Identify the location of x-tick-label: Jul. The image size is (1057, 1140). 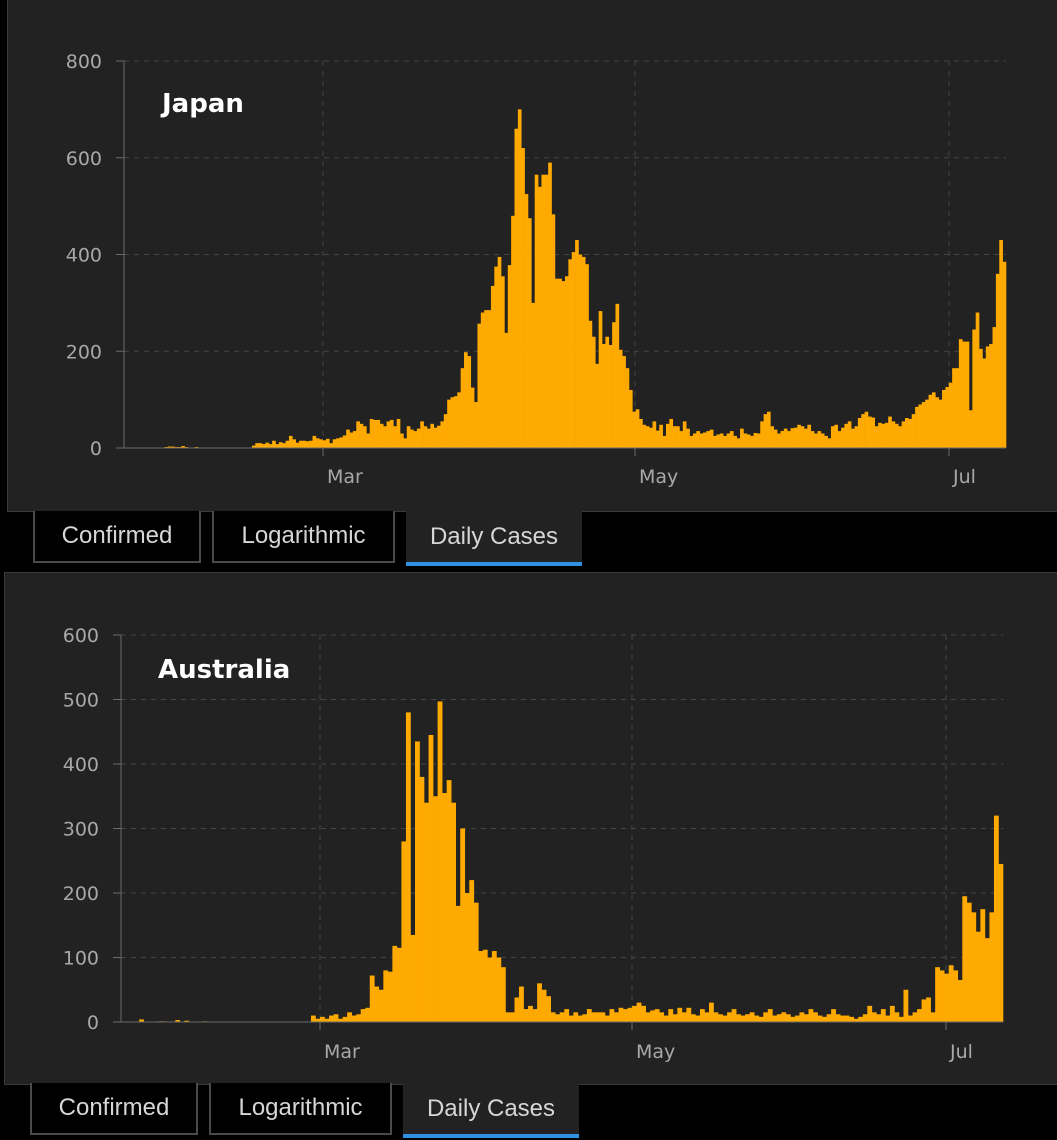
(964, 477).